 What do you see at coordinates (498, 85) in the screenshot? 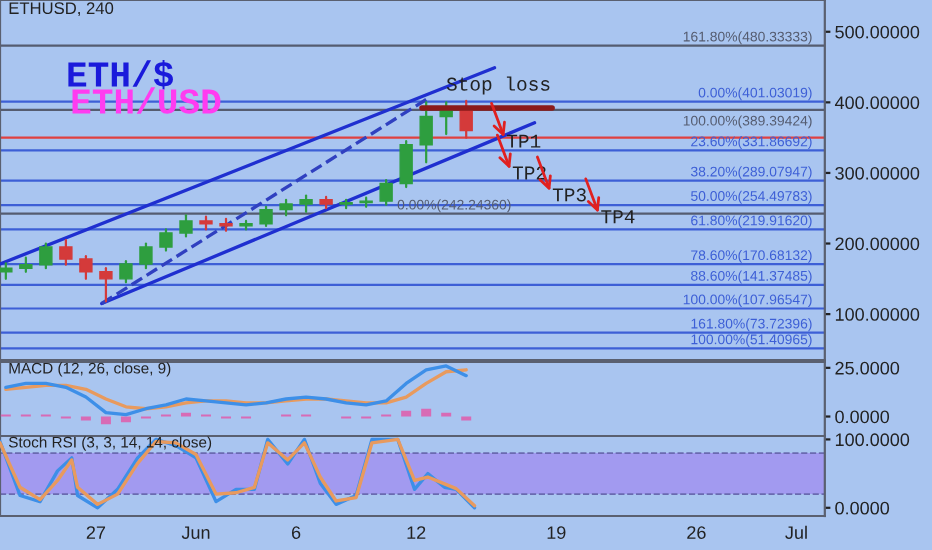
I see `series-label: Stop loss` at bounding box center [498, 85].